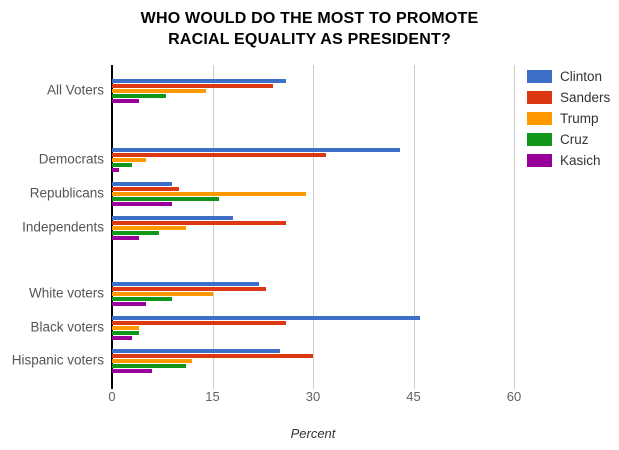 Image resolution: width=619 pixels, height=450 pixels. I want to click on category-label-all-voters: All Voters, so click(75, 90).